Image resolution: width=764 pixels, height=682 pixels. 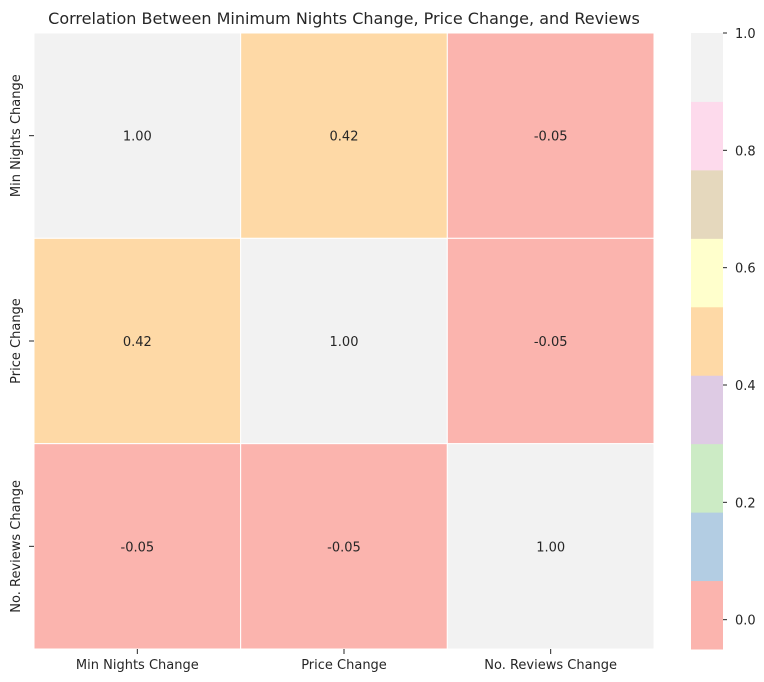 I want to click on colorbar-tick-label: 0.6, so click(x=745, y=269).